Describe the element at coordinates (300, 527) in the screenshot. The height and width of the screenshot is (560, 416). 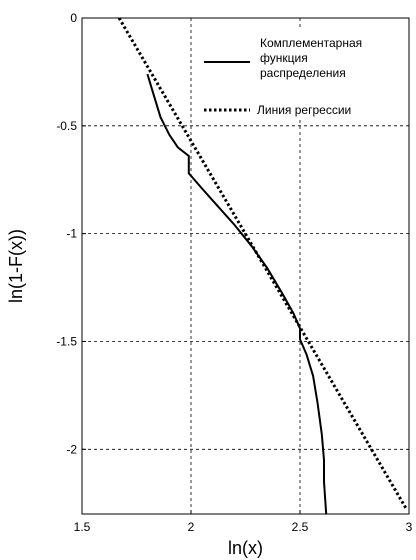
I see `x-tick-label: 2.5` at that location.